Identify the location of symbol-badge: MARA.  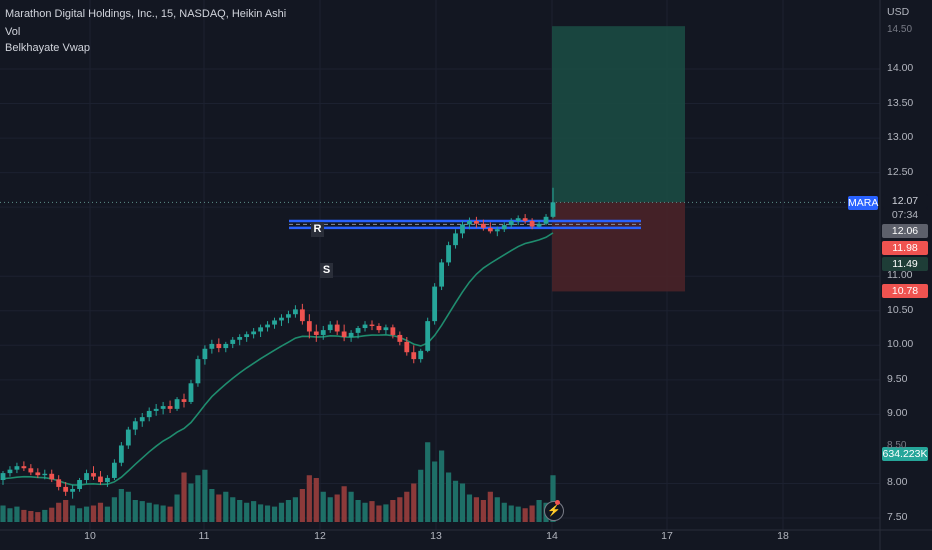
(863, 203).